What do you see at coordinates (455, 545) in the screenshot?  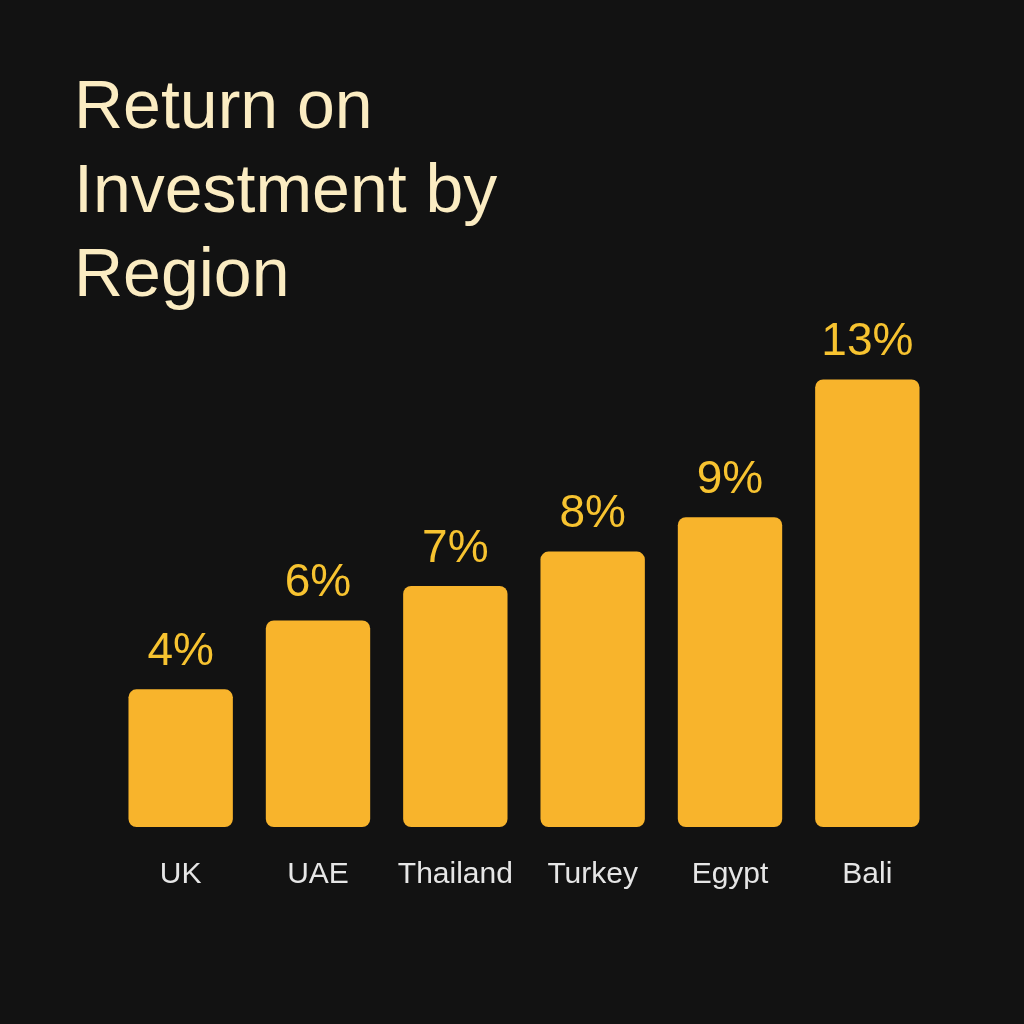 I see `data-label: 7%` at bounding box center [455, 545].